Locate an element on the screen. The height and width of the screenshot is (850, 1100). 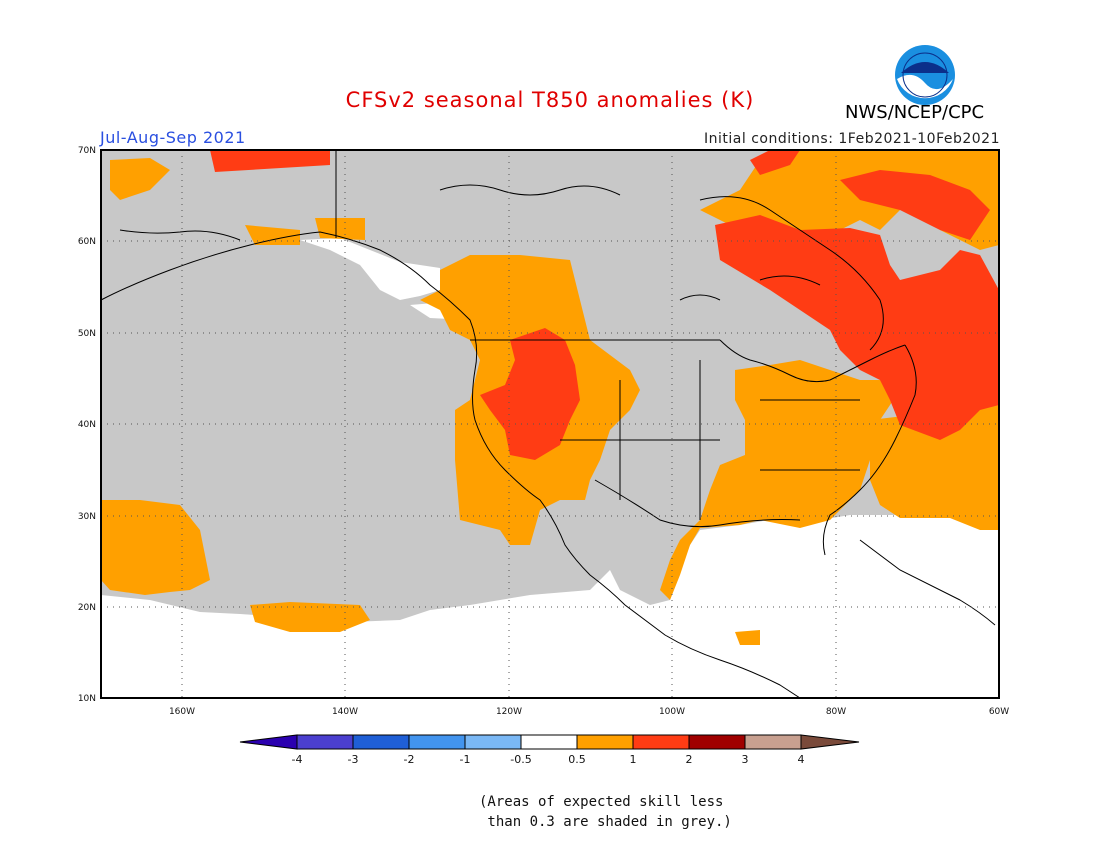
lat-label: 40N is located at coordinates (87, 425).